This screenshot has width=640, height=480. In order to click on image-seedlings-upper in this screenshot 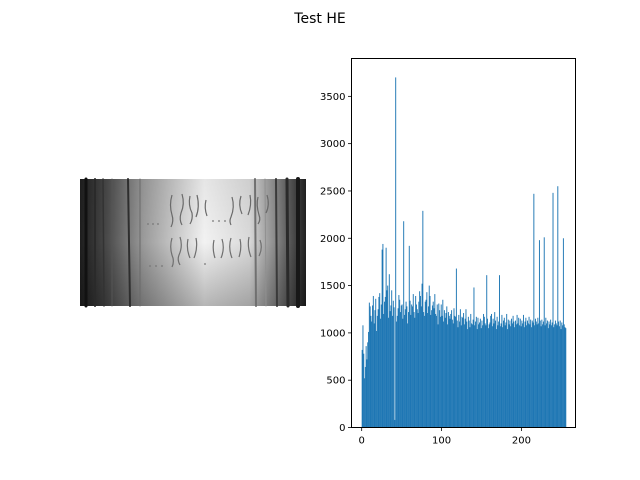, I will do `click(219, 210)`.